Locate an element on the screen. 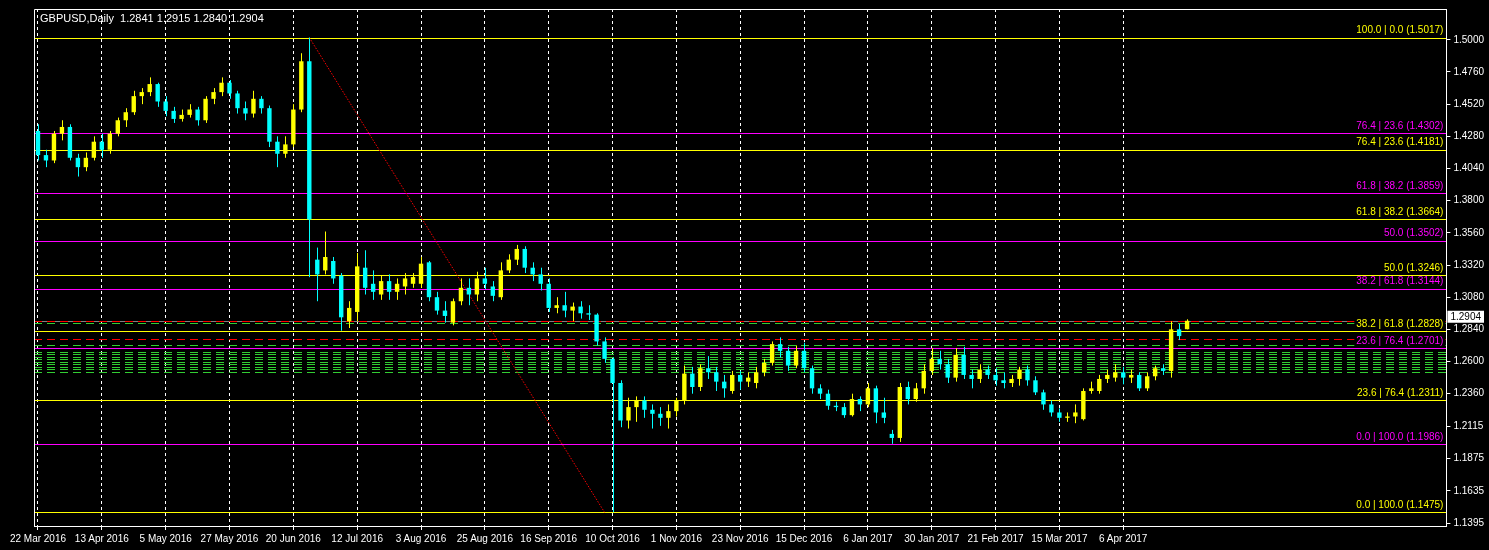 The height and width of the screenshot is (550, 1489). x-tick-label: 6 Jan 2017 is located at coordinates (868, 538).